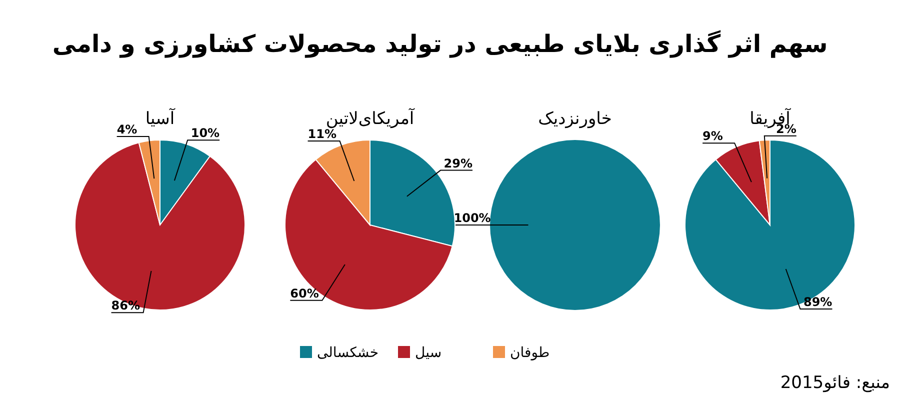 Image resolution: width=900 pixels, height=397 pixels. Describe the element at coordinates (371, 118) in the screenshot. I see `chart-title: آمریکای‌لاتین` at that location.